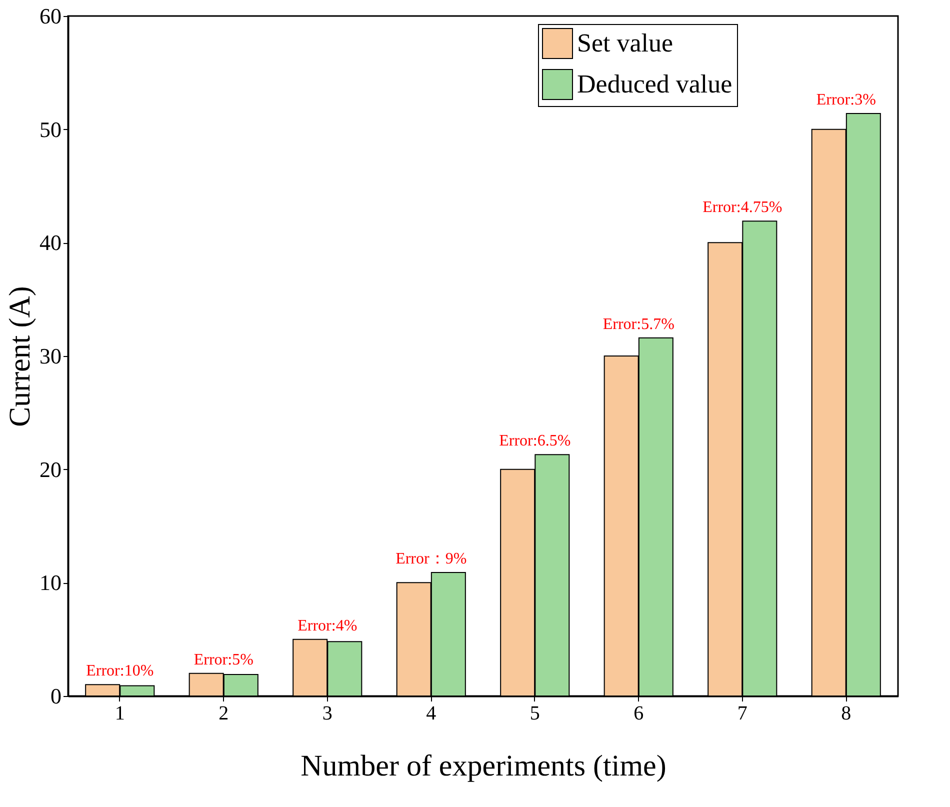 The width and height of the screenshot is (950, 807). What do you see at coordinates (846, 713) in the screenshot?
I see `x-tick-label: 8` at bounding box center [846, 713].